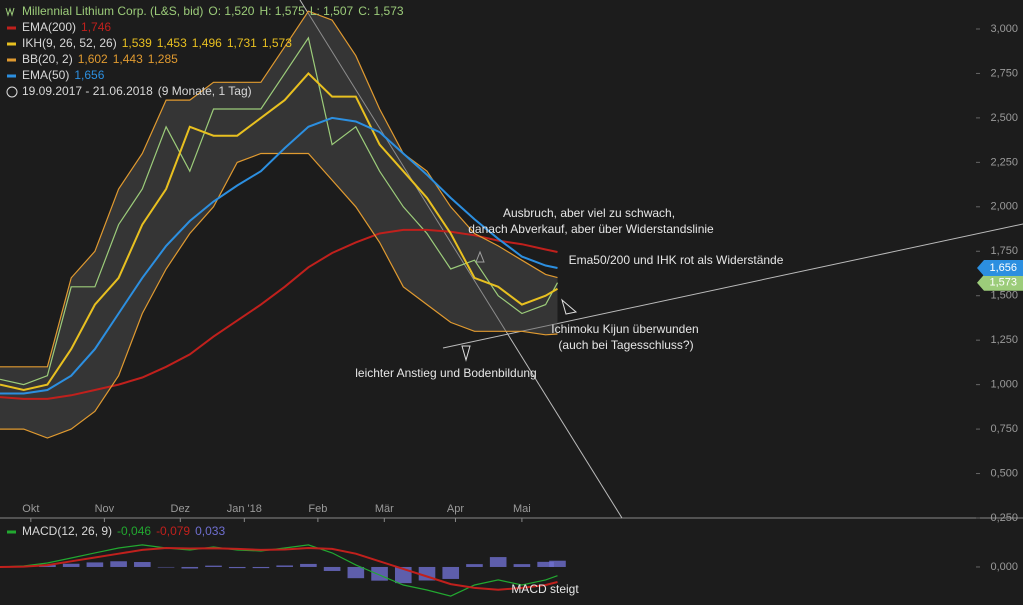 The width and height of the screenshot is (1023, 605). I want to click on clock-icon, so click(12, 92).